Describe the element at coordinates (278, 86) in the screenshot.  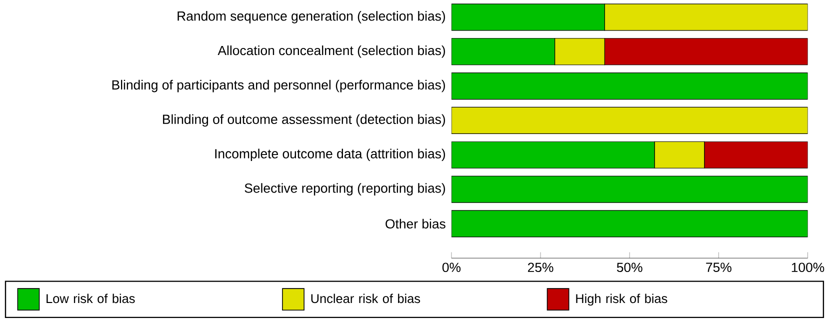
I see `y-tick-label: Blinding of participants and personnel (performance bias)` at that location.